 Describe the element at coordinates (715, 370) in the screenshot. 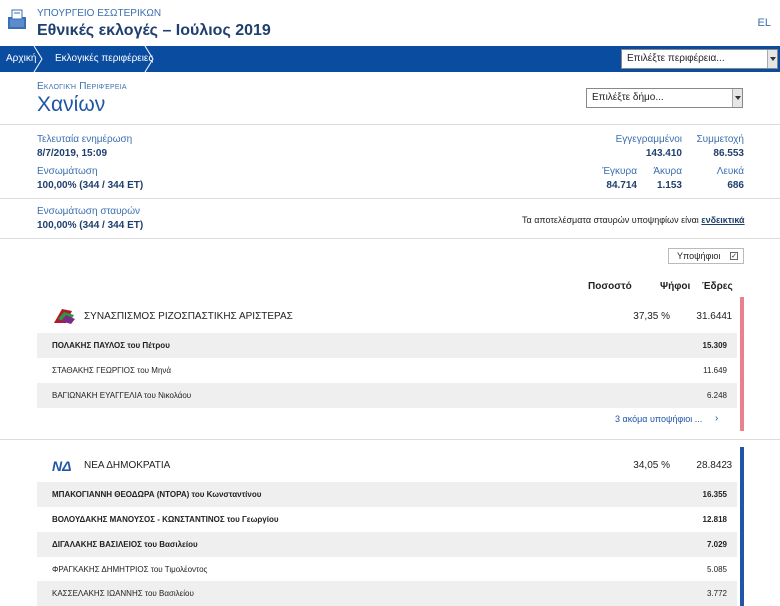

I see `candidate-votes: 11.649` at that location.